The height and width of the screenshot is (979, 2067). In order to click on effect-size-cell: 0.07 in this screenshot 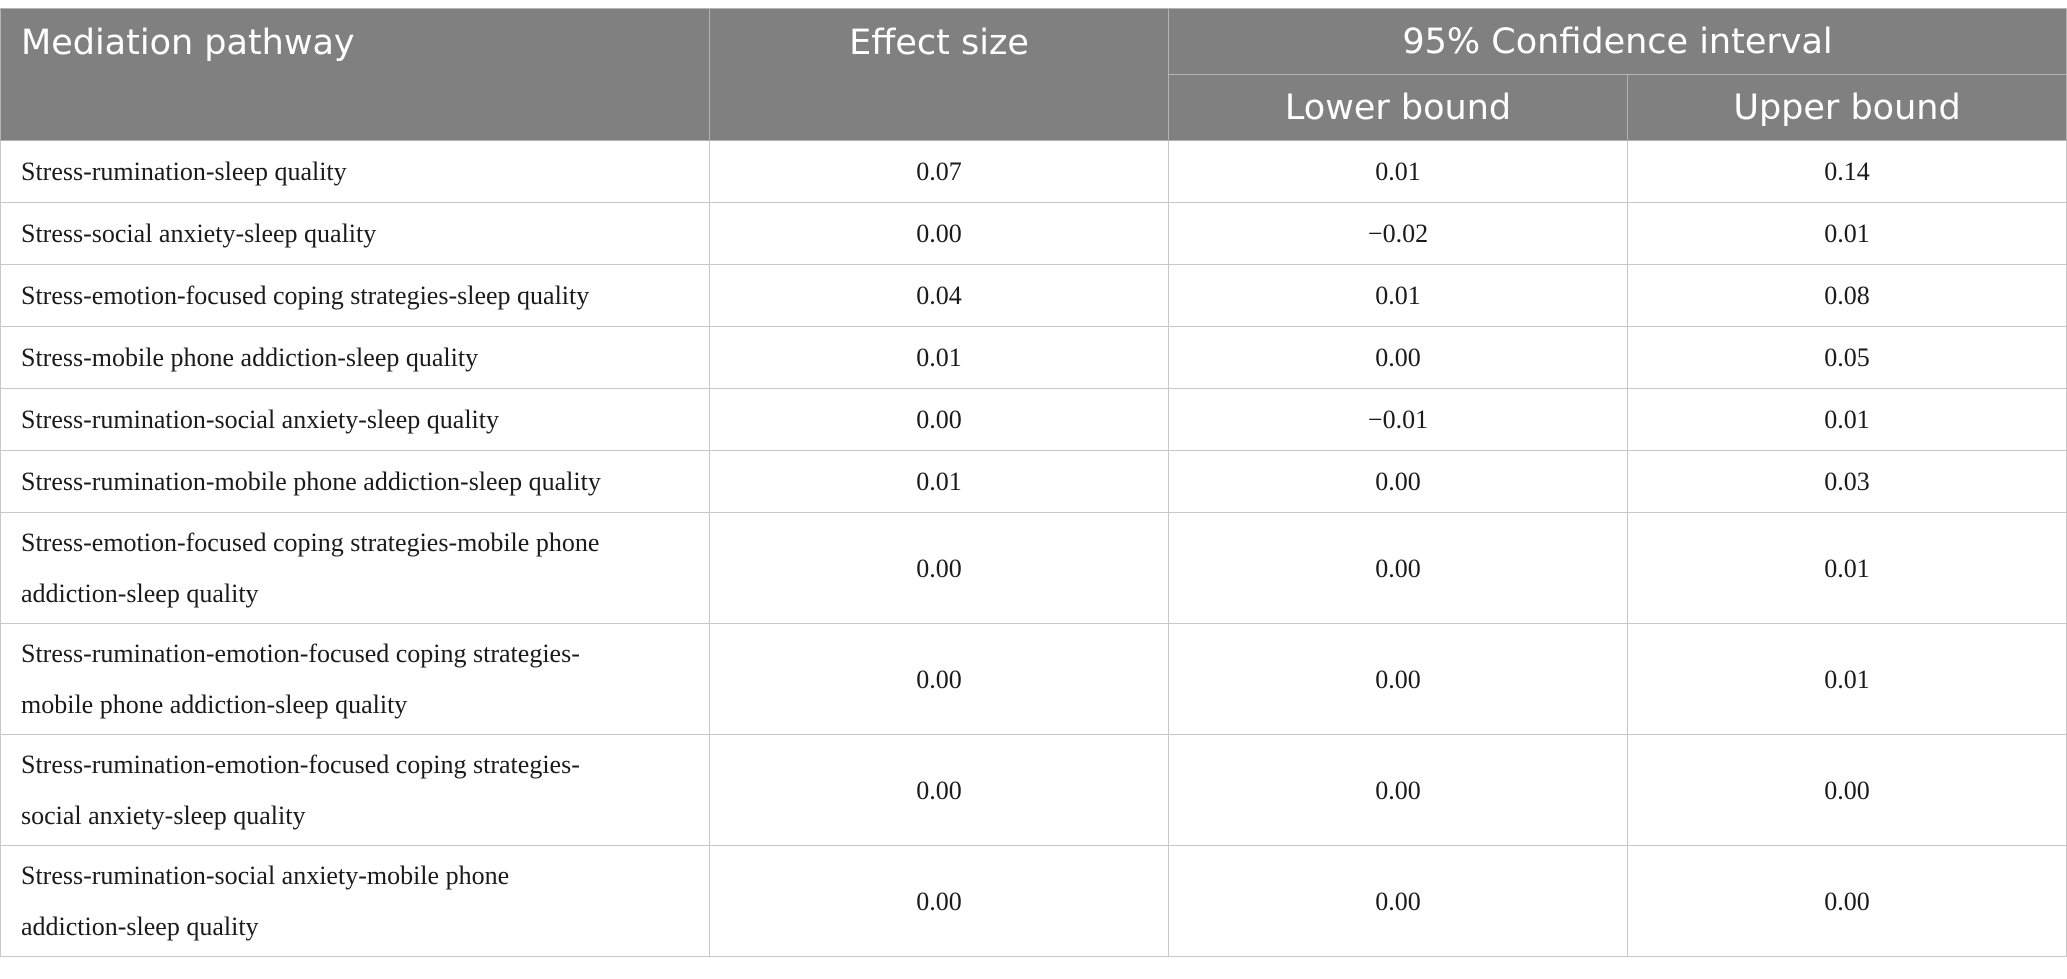, I will do `click(939, 171)`.